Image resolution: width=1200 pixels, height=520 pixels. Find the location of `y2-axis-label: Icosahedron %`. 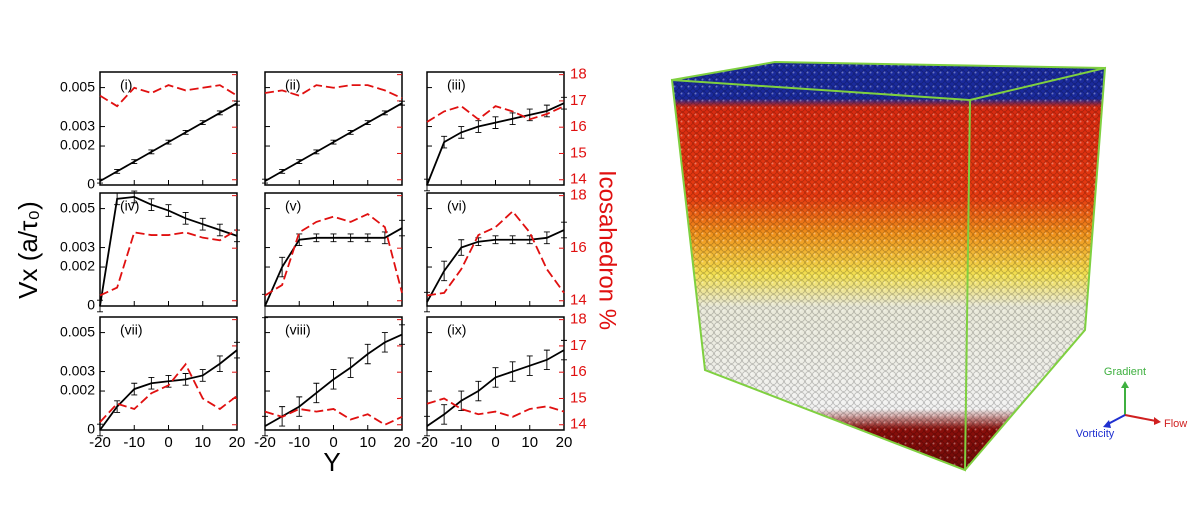

y2-axis-label: Icosahedron % is located at coordinates (607, 250).